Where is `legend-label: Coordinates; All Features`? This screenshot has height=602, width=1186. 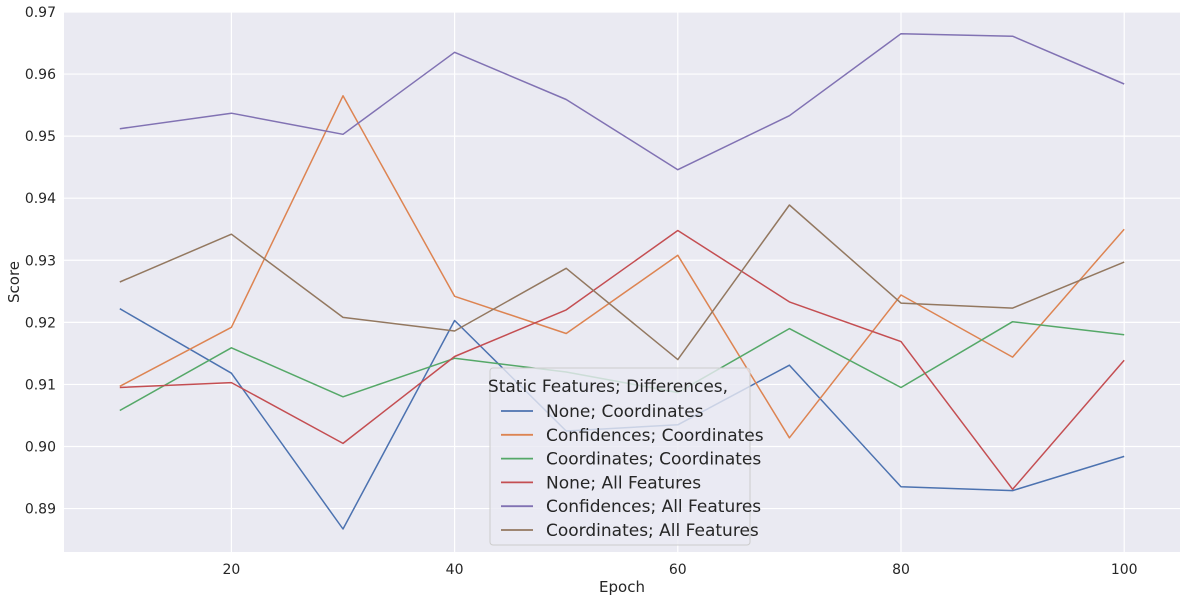 legend-label: Coordinates; All Features is located at coordinates (652, 531).